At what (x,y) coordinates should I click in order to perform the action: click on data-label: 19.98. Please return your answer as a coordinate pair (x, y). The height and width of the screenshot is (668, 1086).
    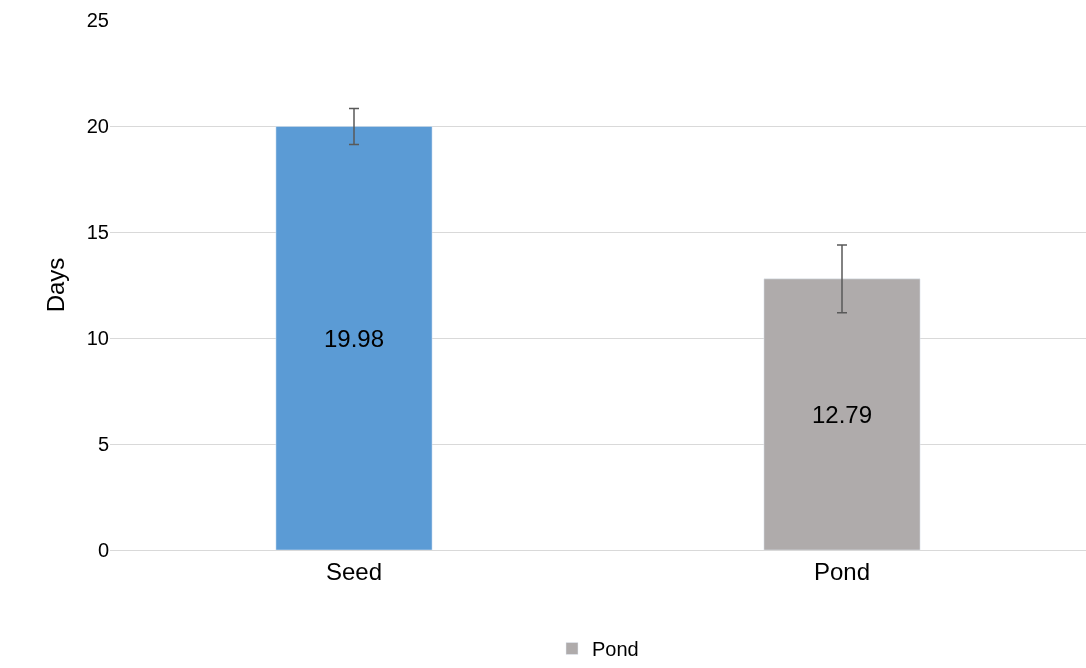
    Looking at the image, I should click on (354, 338).